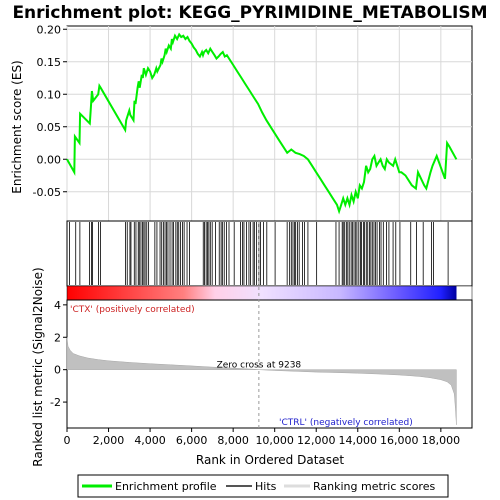 The image size is (500, 500). Describe the element at coordinates (266, 486) in the screenshot. I see `legend-hits-label: Hits` at that location.